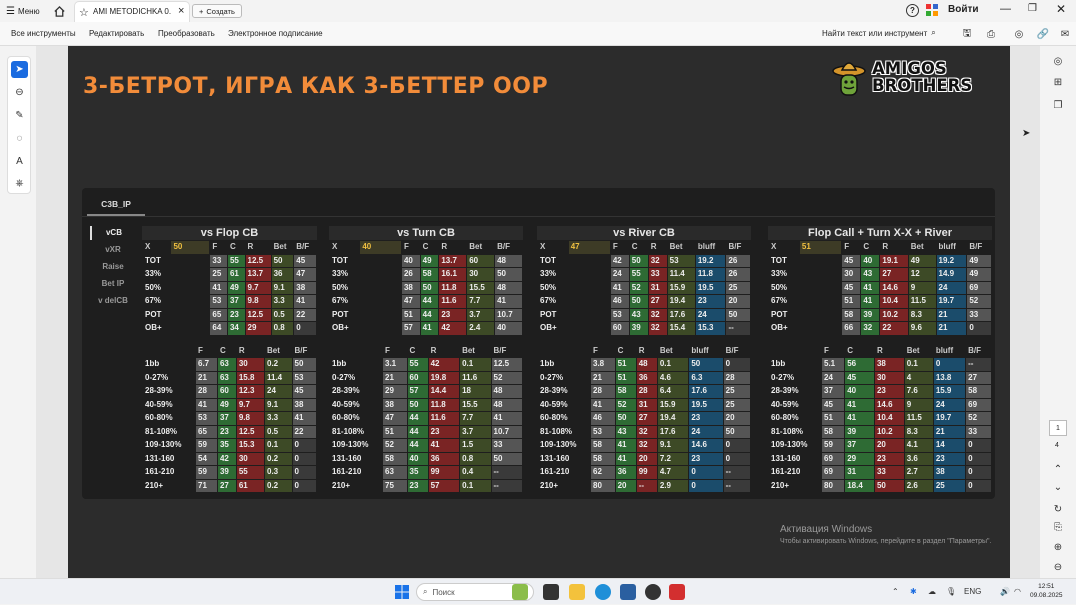 The width and height of the screenshot is (1076, 605). I want to click on table-cell: 60, so click(226, 391).